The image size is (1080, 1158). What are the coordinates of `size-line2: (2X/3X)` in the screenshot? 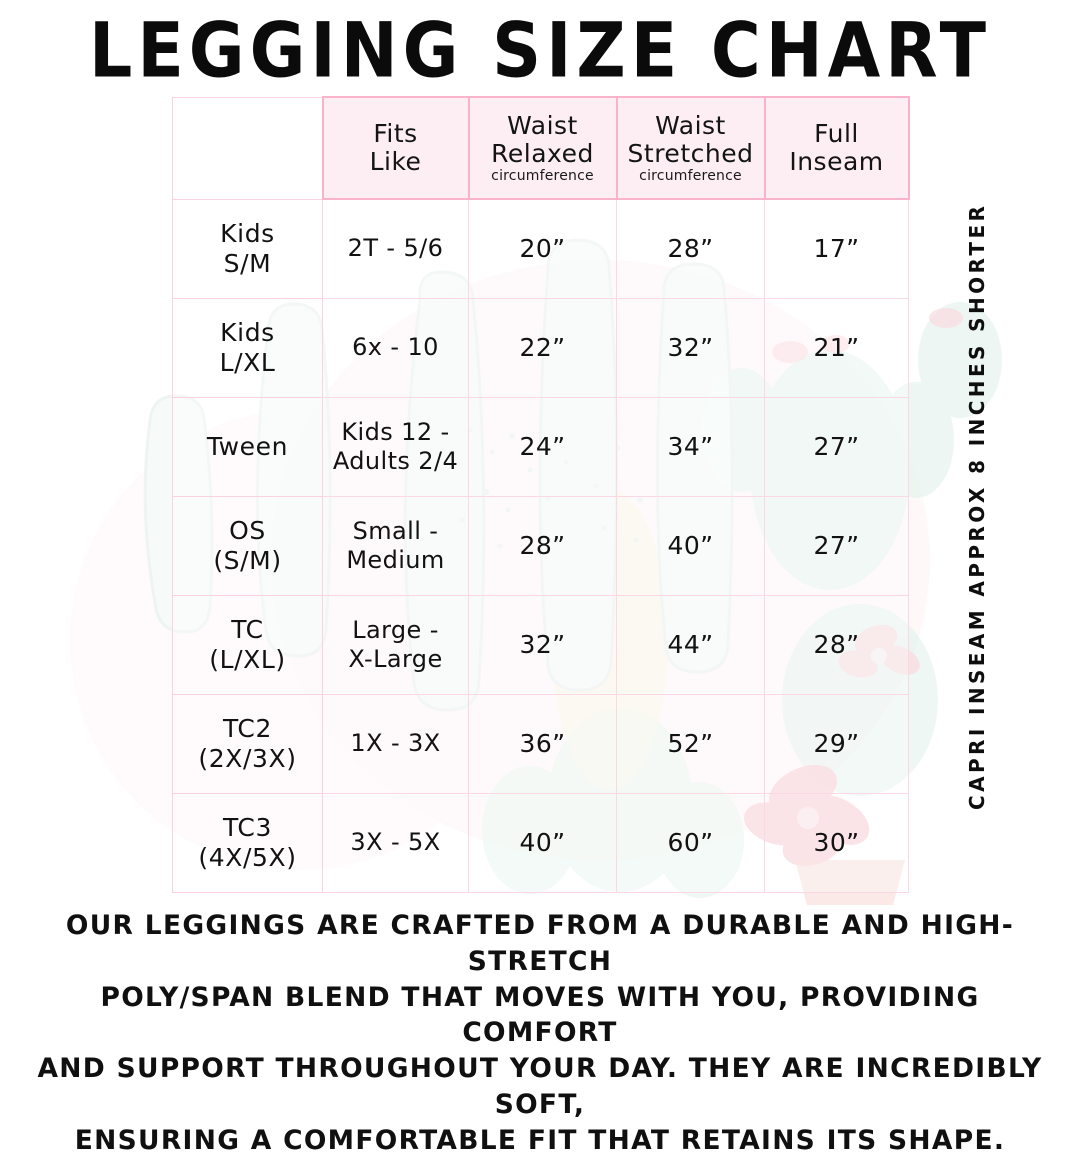 It's located at (247, 758).